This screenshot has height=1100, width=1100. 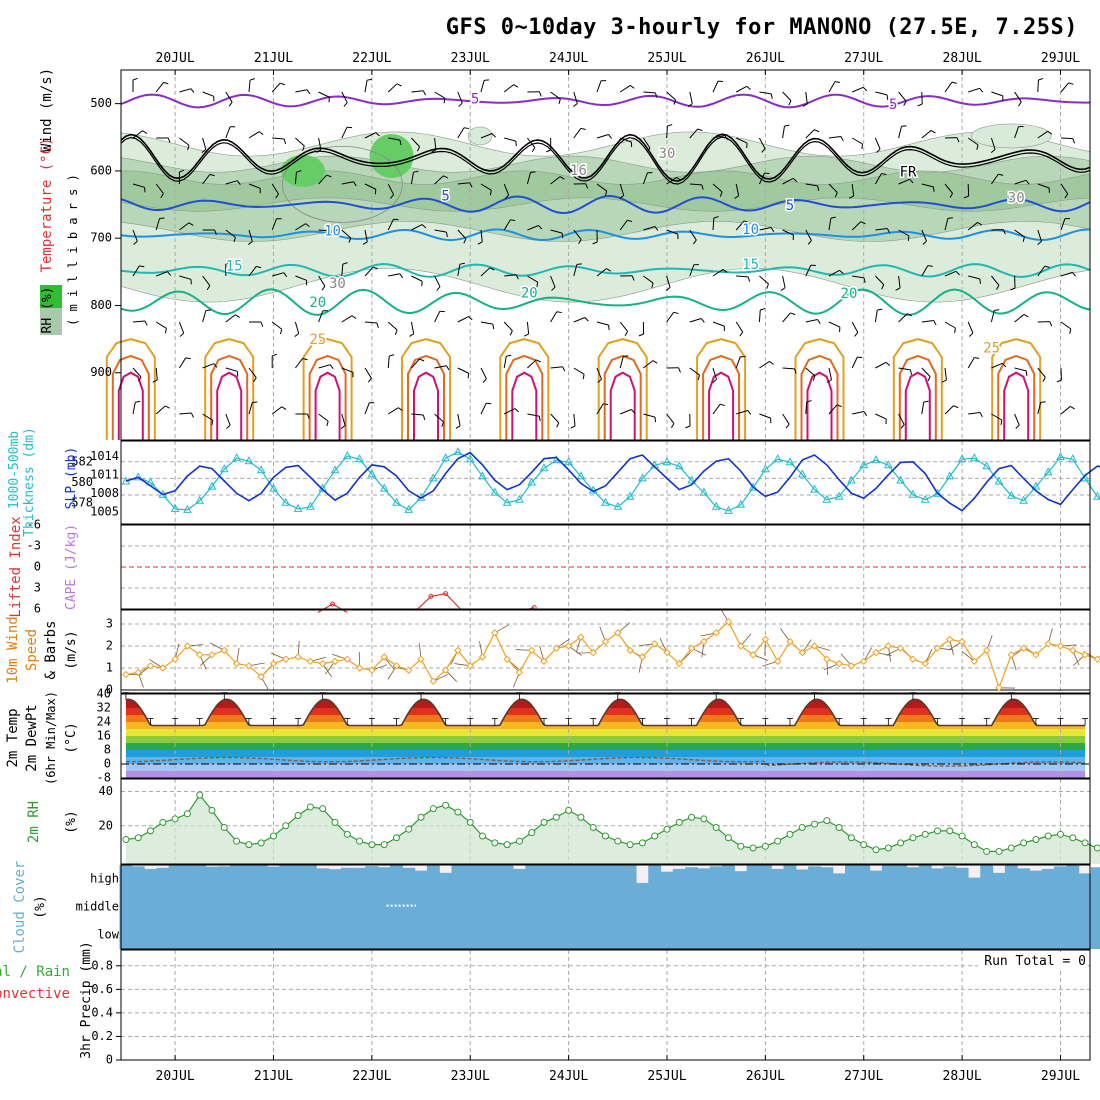 What do you see at coordinates (51, 738) in the screenshot?
I see `y-axis-label: (6hr Min/Max)` at bounding box center [51, 738].